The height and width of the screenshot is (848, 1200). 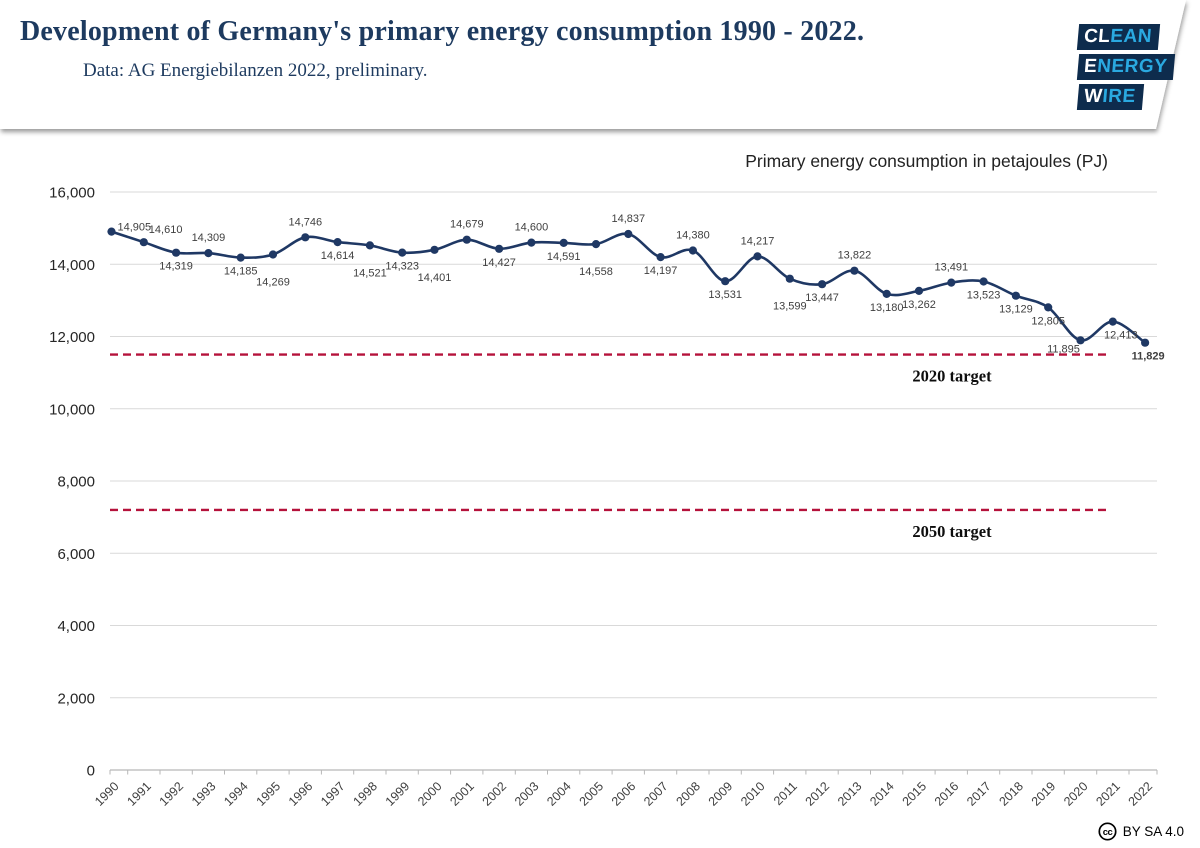 I want to click on logo-line-energy: ENERGY, so click(x=1126, y=67).